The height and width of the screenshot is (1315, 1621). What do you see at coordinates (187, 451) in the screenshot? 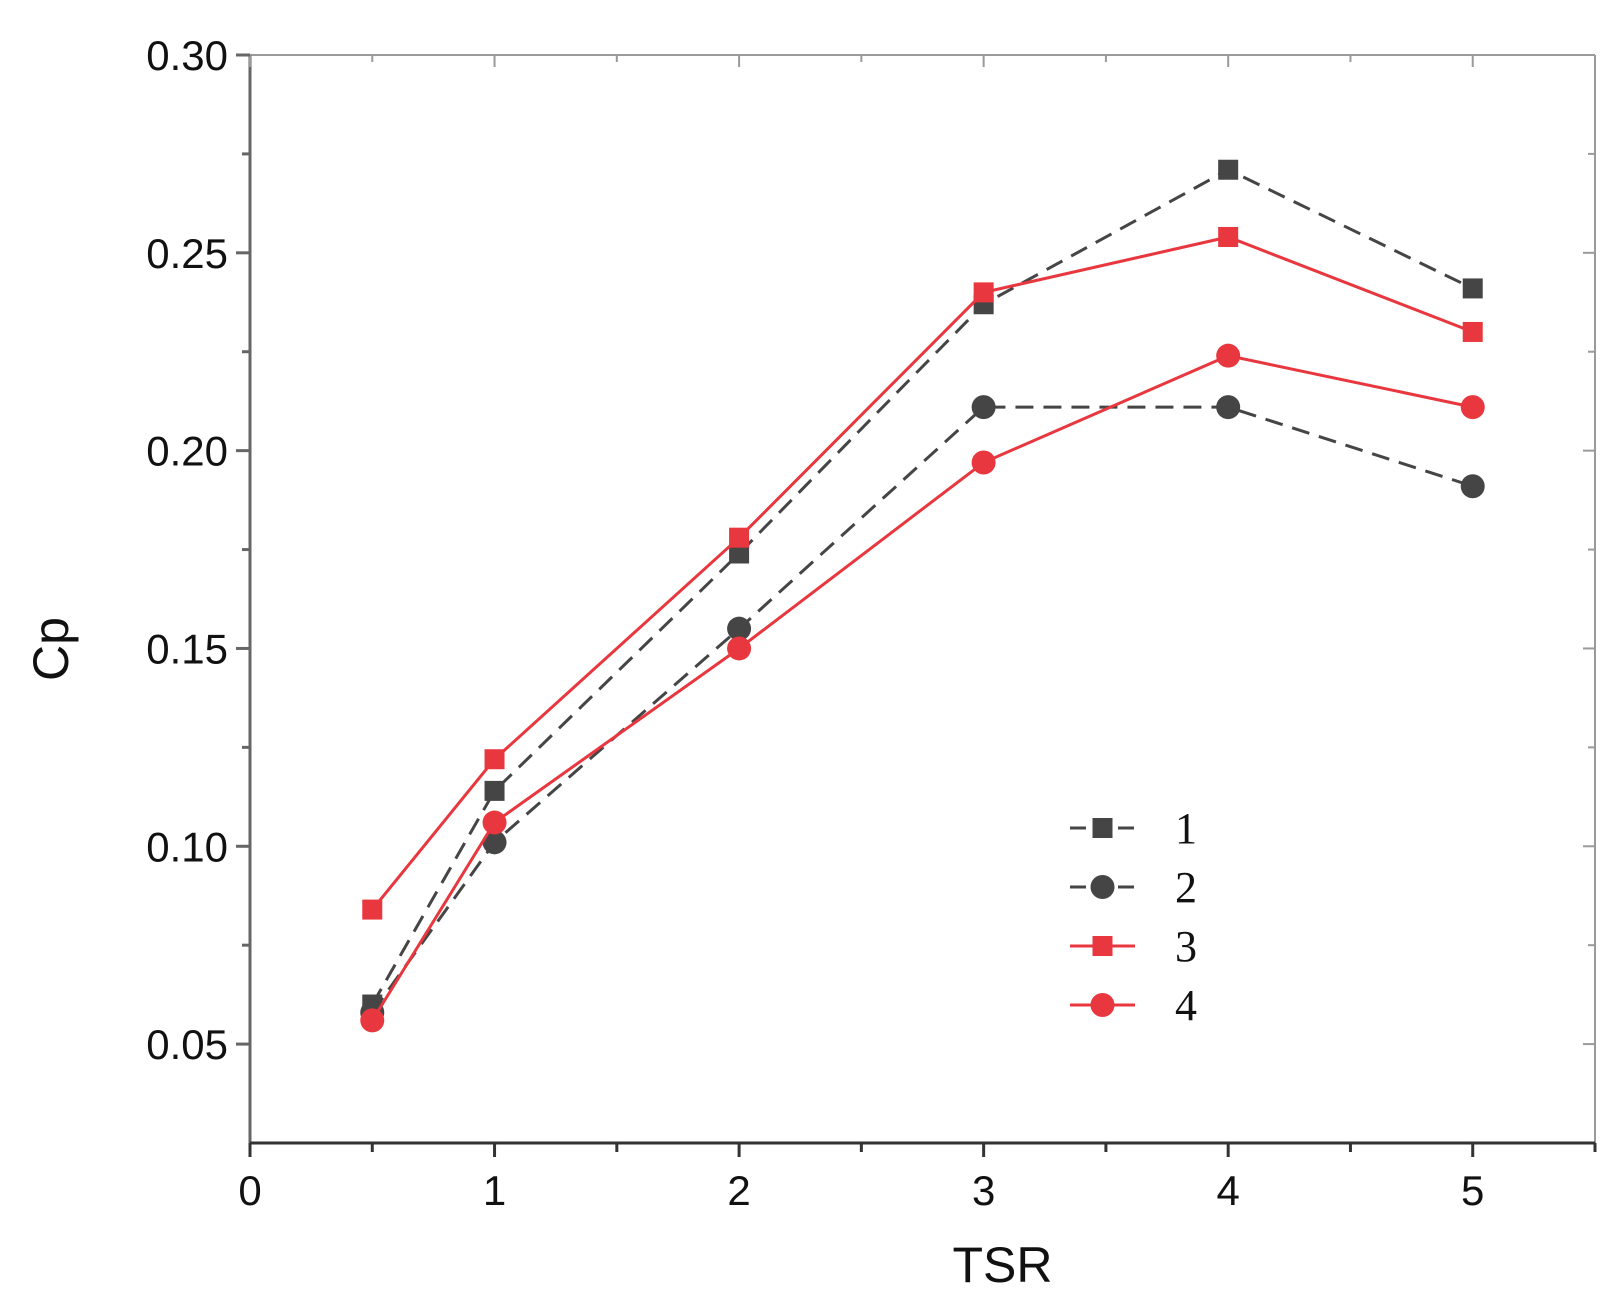
I see `y-tick-label: 0.20` at bounding box center [187, 451].